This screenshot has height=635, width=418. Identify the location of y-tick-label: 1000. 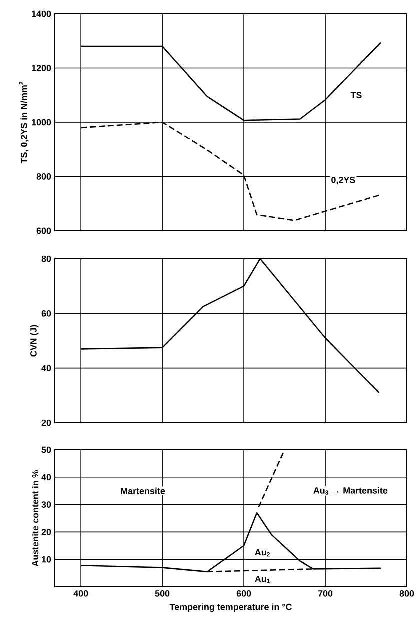
(42, 122).